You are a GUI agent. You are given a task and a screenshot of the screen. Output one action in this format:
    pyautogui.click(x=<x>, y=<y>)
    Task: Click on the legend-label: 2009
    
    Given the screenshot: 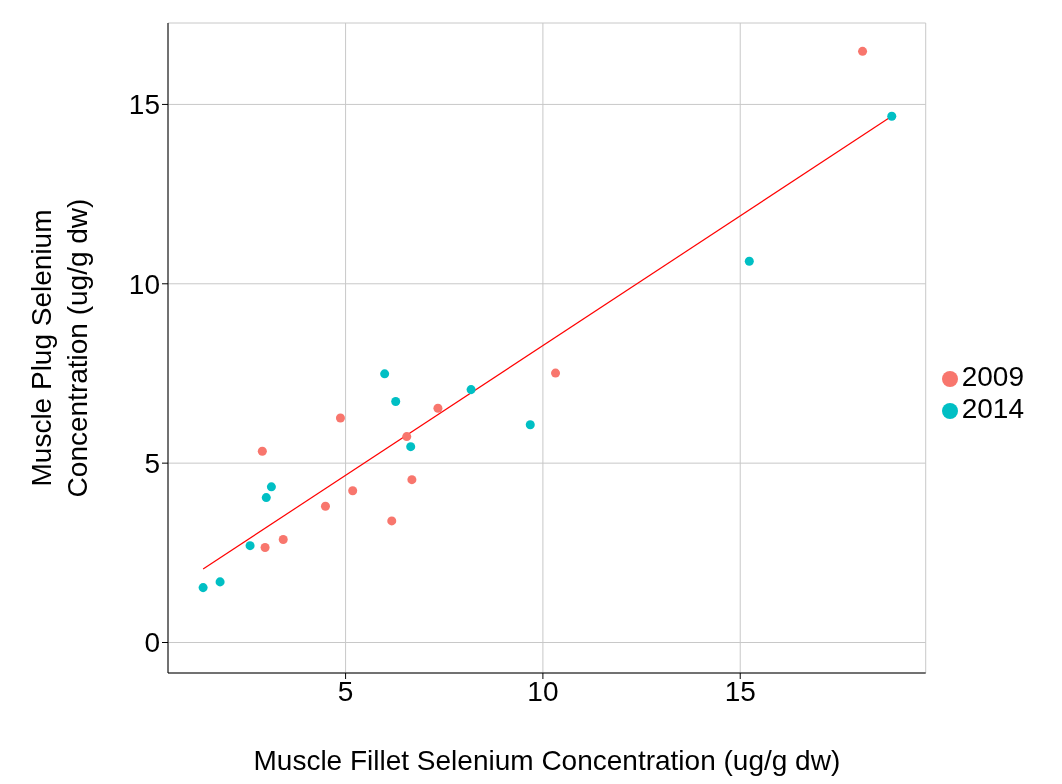 What is the action you would take?
    pyautogui.click(x=992, y=376)
    